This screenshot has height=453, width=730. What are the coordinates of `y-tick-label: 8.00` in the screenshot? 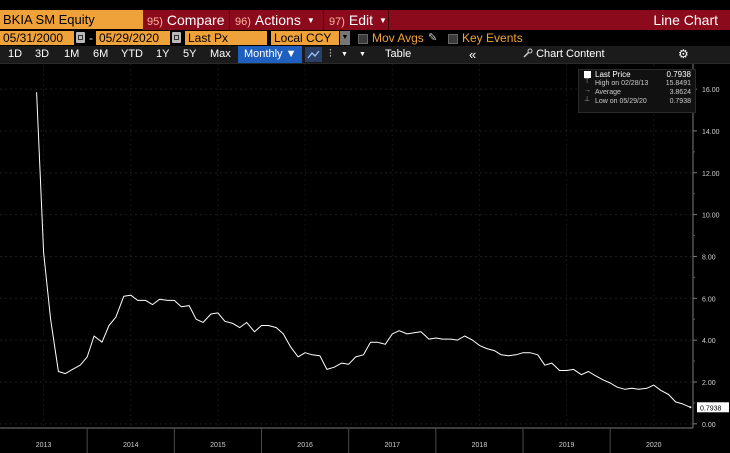 It's located at (709, 257).